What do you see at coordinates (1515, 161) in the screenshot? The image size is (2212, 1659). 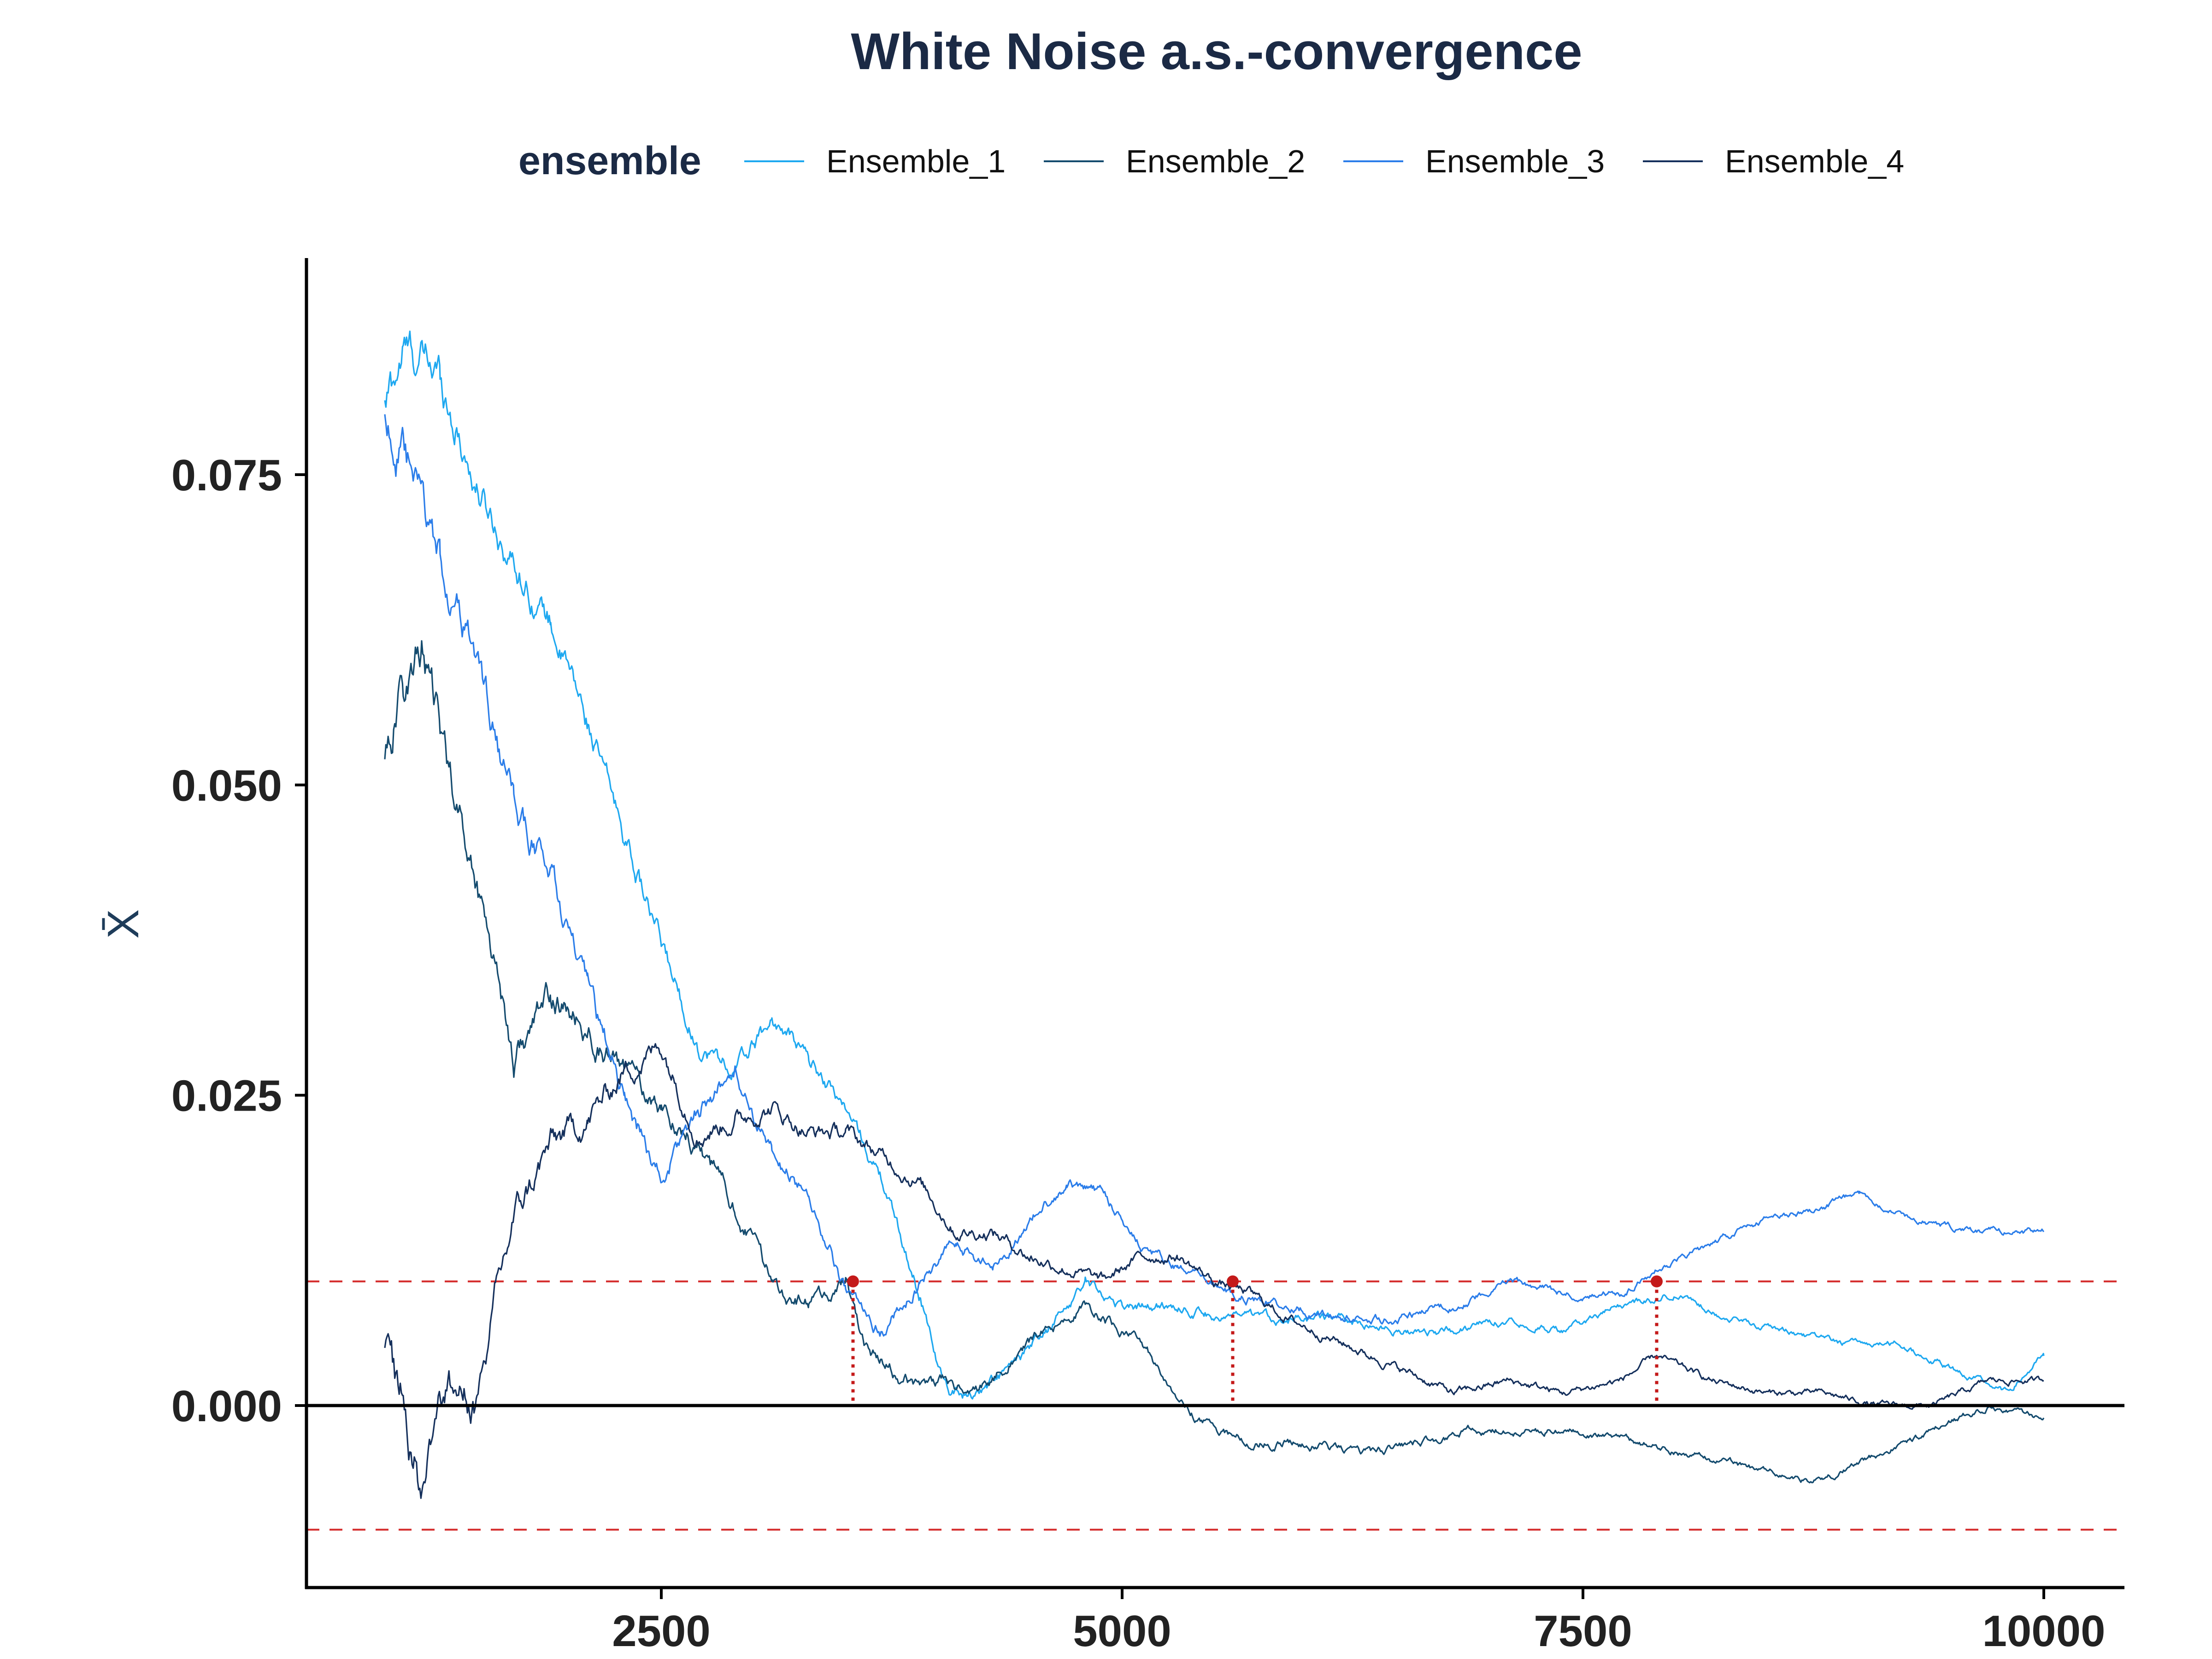 I see `legend-label: Ensemble_3` at bounding box center [1515, 161].